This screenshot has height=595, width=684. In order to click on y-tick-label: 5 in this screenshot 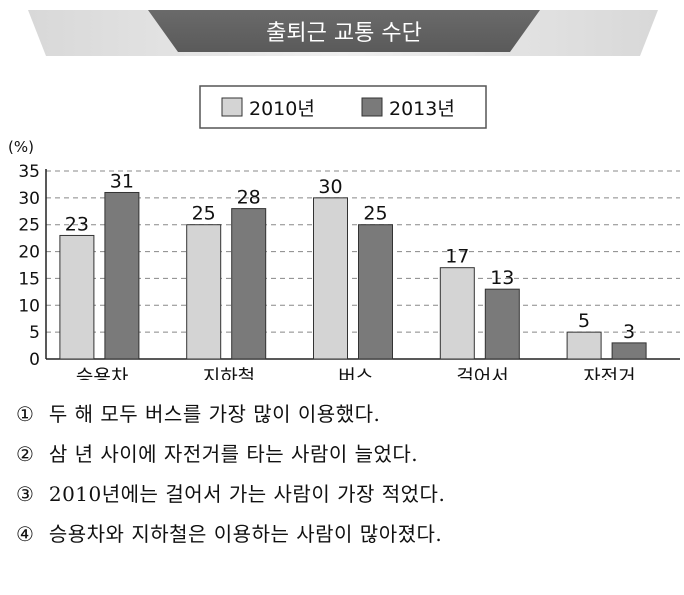, I will do `click(34, 333)`.